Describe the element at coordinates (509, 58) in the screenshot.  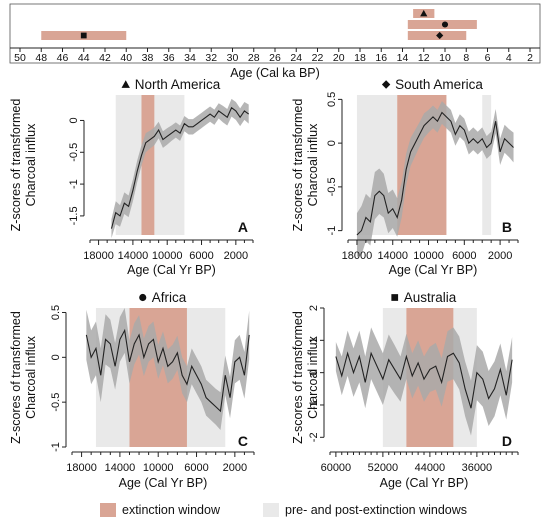
I see `timeline-tick-label: 4` at that location.